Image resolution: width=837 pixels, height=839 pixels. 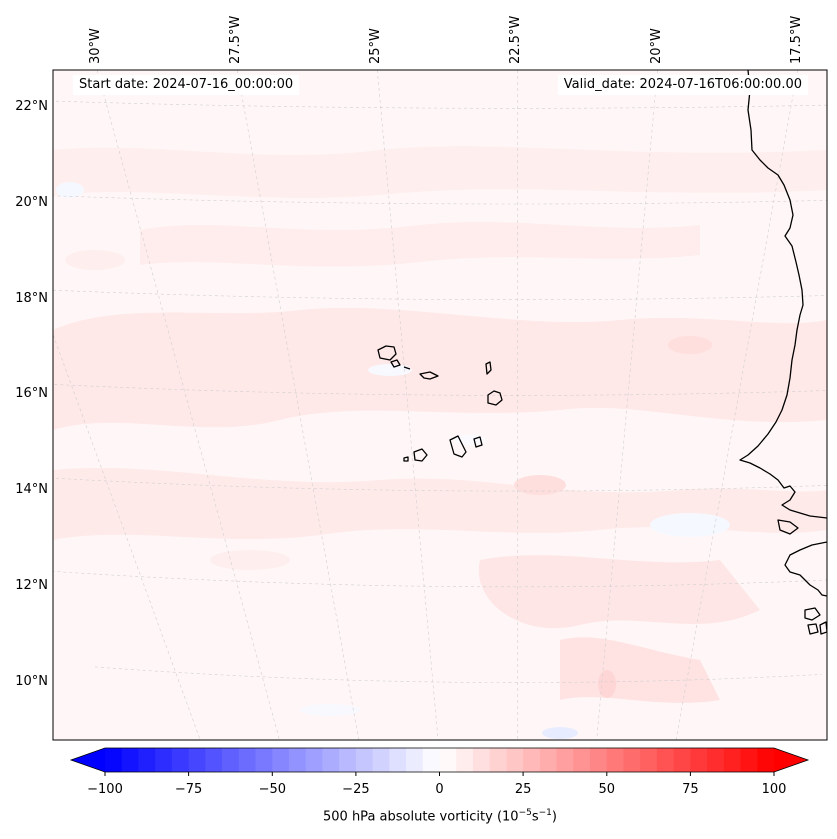 What do you see at coordinates (682, 85) in the screenshot?
I see `valid-date-label: Valid_date: 2024-07-16T06:00:00.00` at bounding box center [682, 85].